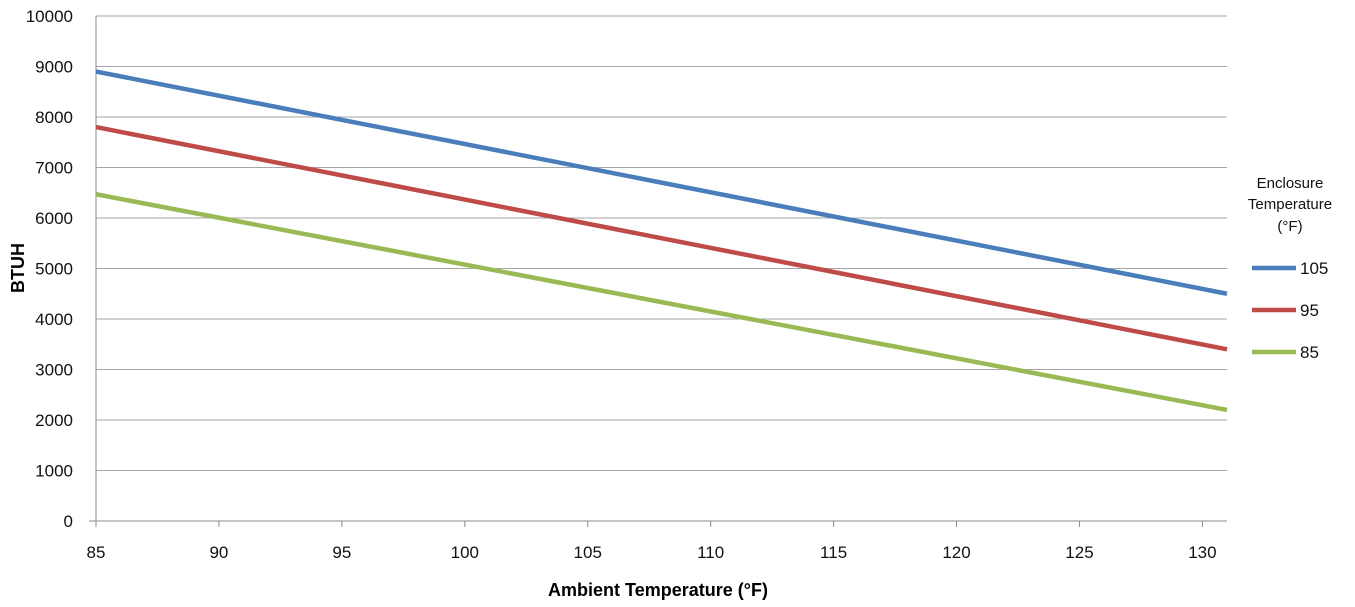 The width and height of the screenshot is (1355, 607). What do you see at coordinates (54, 218) in the screenshot?
I see `y-tick-label: 6000` at bounding box center [54, 218].